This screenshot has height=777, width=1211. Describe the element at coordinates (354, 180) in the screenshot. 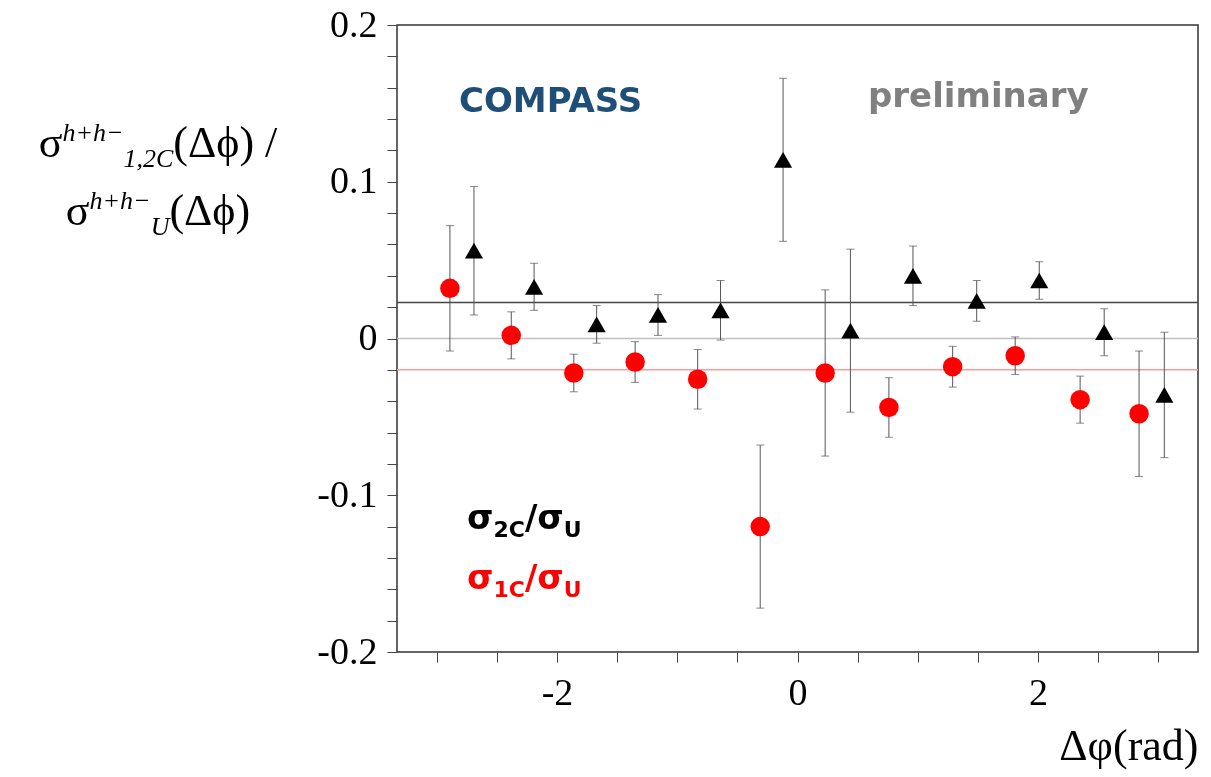

I see `y-tick-label: 0.1` at that location.